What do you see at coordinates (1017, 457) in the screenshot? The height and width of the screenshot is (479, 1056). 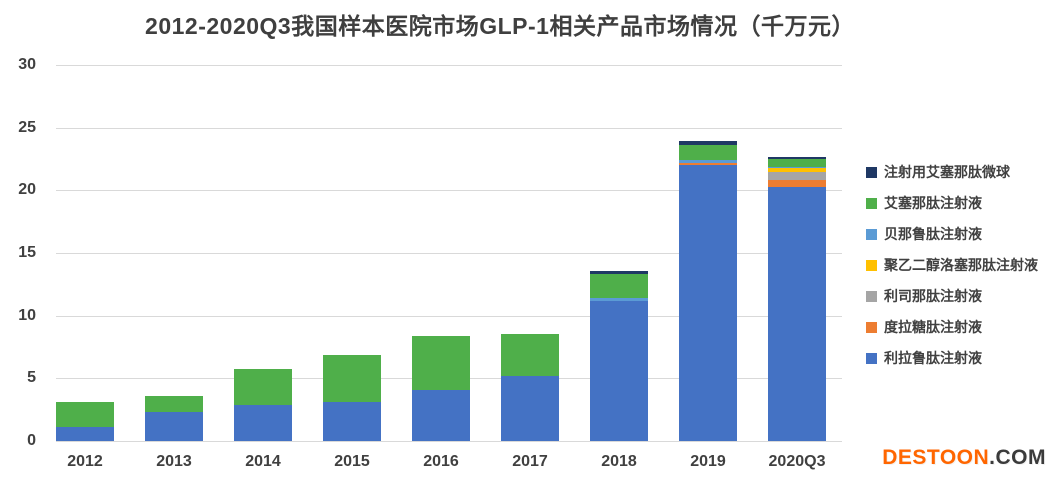 I see `watermark-suffix: .COM` at bounding box center [1017, 457].